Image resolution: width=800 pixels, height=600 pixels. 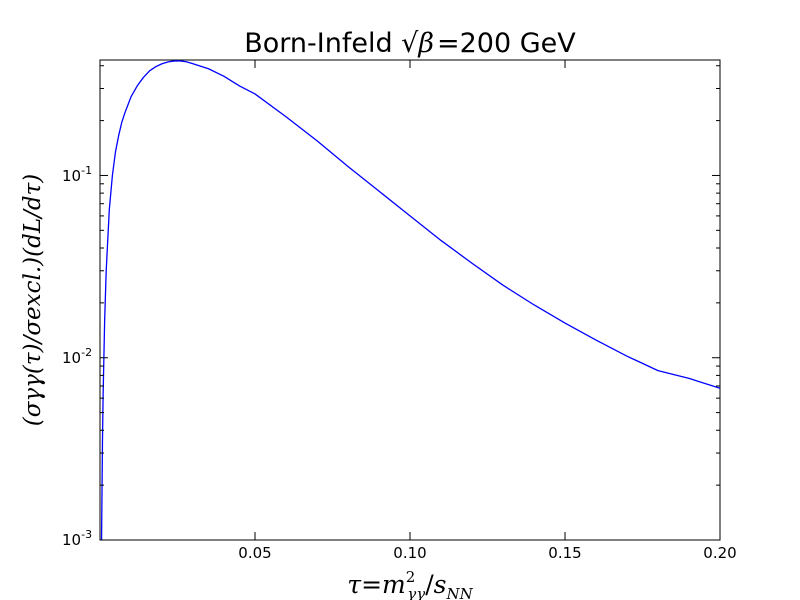 What do you see at coordinates (416, 592) in the screenshot?
I see `xlabel-sub-gg: γγ` at bounding box center [416, 592].